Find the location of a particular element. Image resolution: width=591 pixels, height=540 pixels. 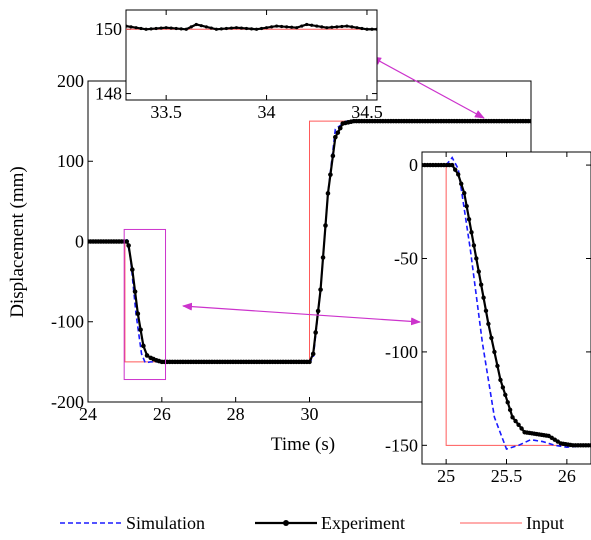

y-tick-label: -50 is located at coordinates (406, 258).